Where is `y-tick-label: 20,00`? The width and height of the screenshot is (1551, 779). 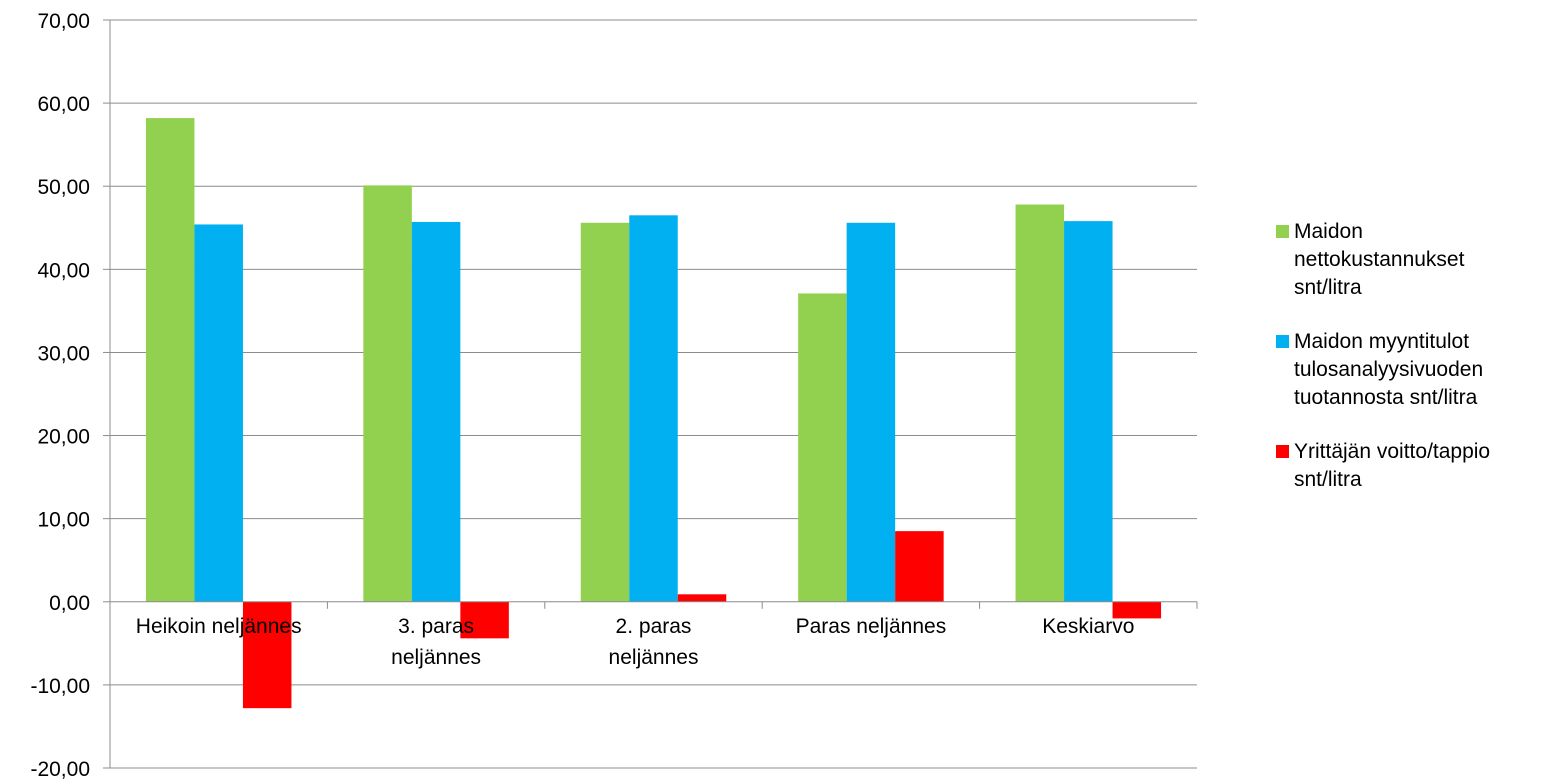
y-tick-label: 20,00 is located at coordinates (63, 437).